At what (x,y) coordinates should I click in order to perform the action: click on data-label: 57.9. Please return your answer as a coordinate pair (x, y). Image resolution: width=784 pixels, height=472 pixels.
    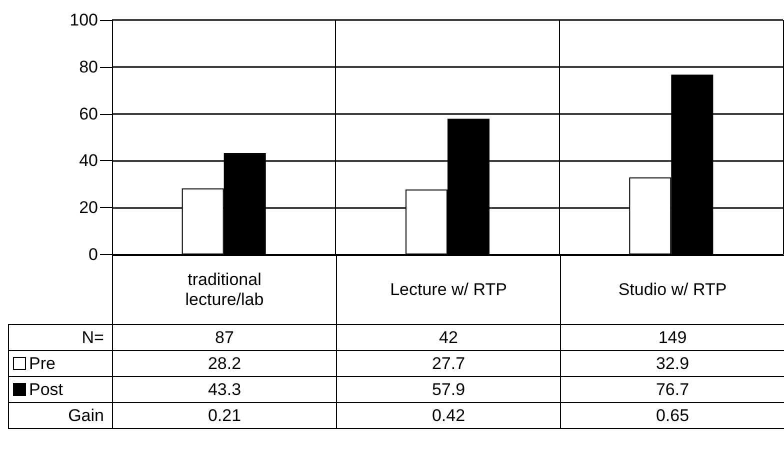
    Looking at the image, I should click on (448, 389).